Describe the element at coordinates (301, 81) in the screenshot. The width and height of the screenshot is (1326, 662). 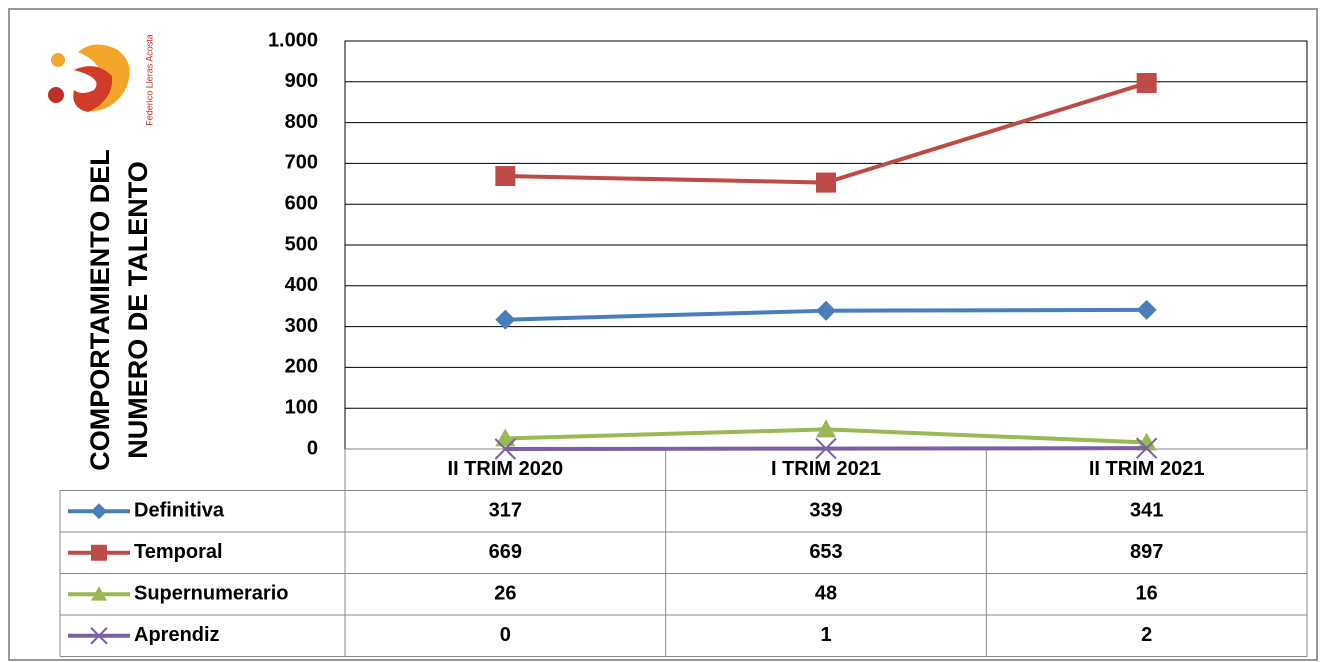
I see `y-tick-label: 900` at that location.